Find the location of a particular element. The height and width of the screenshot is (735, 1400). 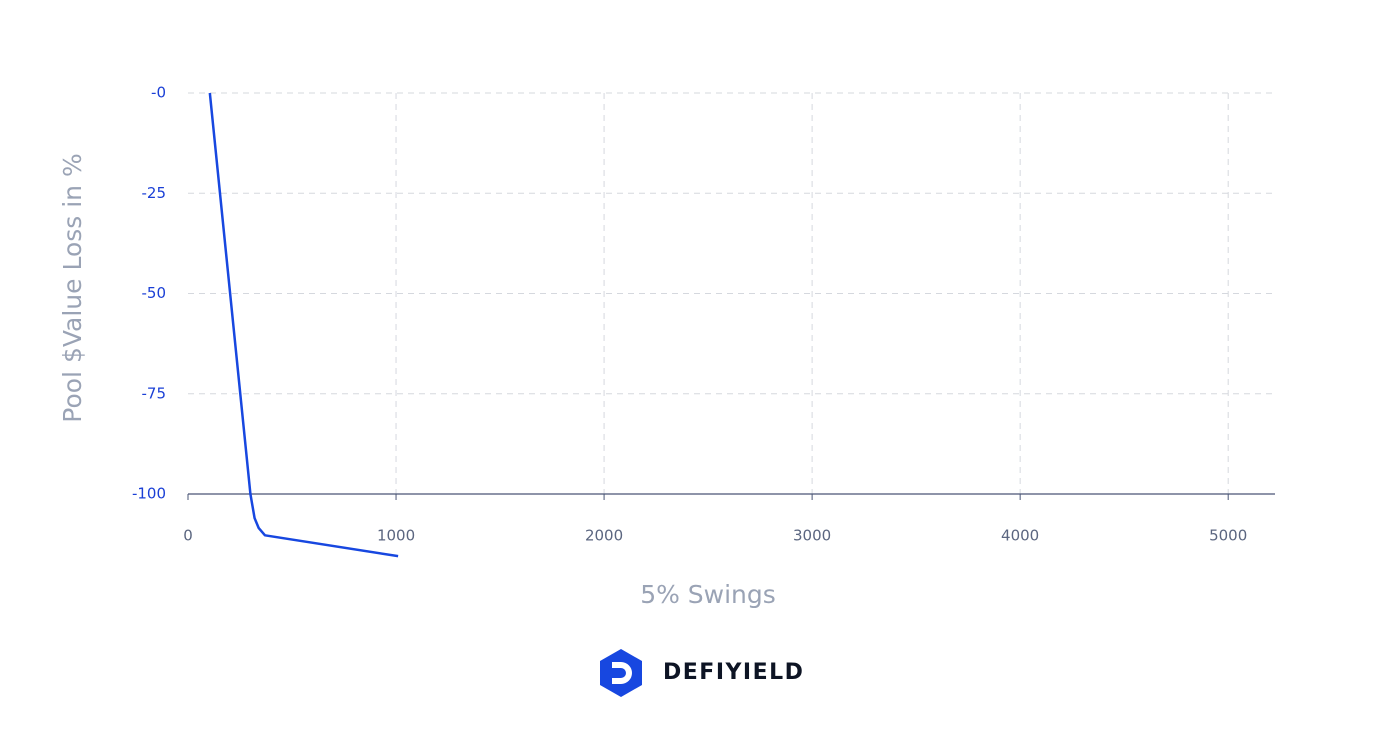

y-tick-label: -50 is located at coordinates (154, 293).